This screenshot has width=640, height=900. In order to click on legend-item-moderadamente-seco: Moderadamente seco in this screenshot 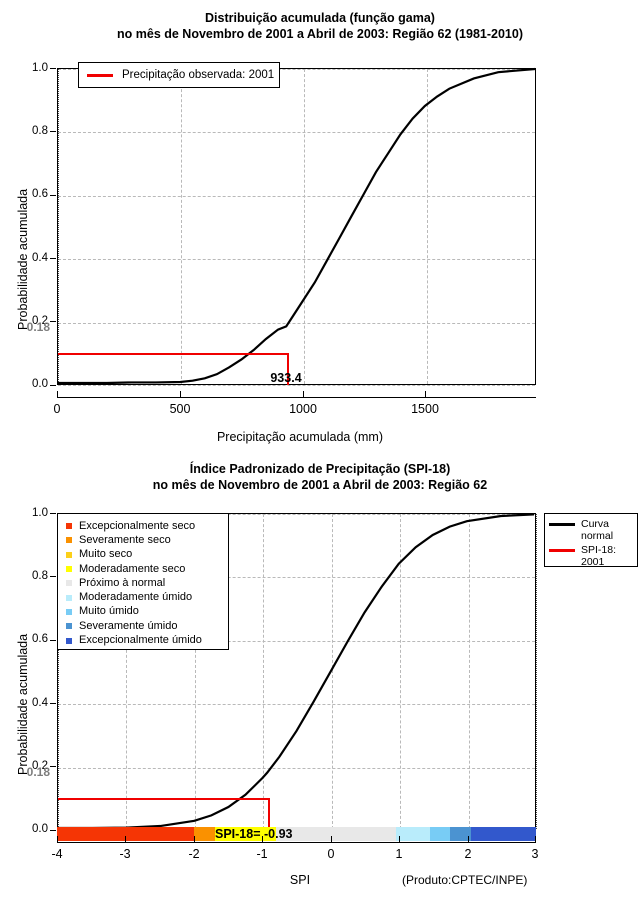, I will do `click(144, 569)`.